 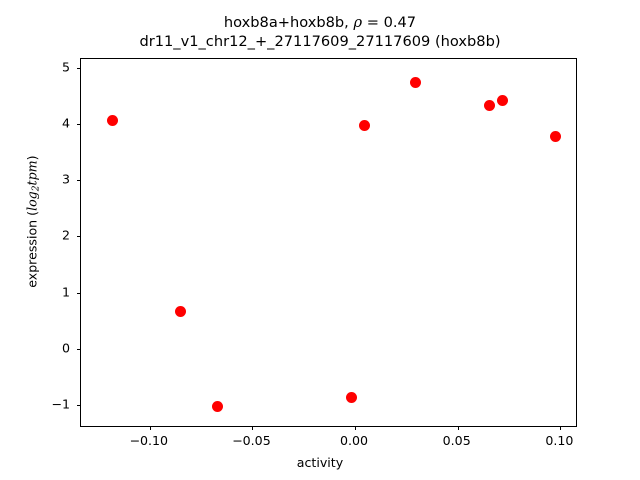 I want to click on y-axis-label-suffix: ), so click(x=32, y=158).